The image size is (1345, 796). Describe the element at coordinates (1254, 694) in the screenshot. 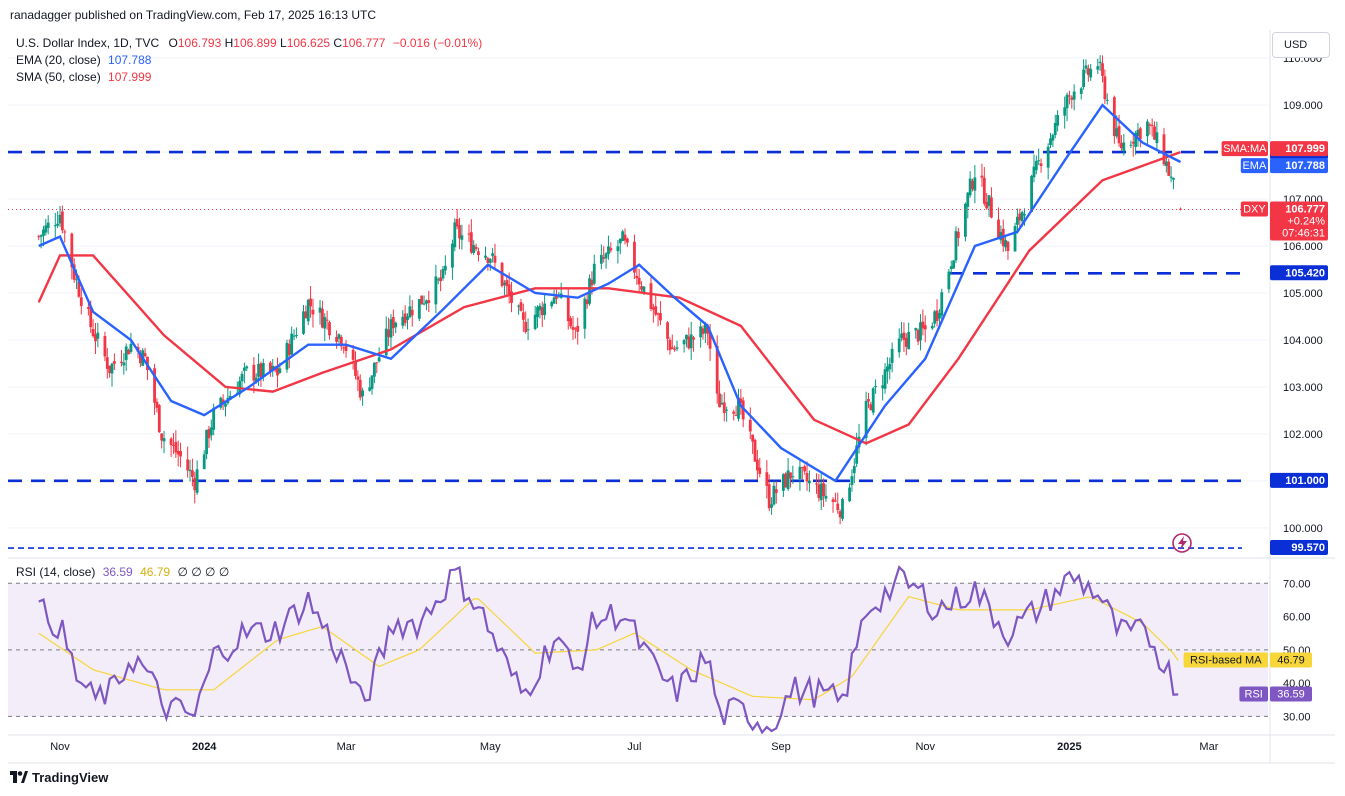

I see `rsi-series-tag-text: RSI` at that location.